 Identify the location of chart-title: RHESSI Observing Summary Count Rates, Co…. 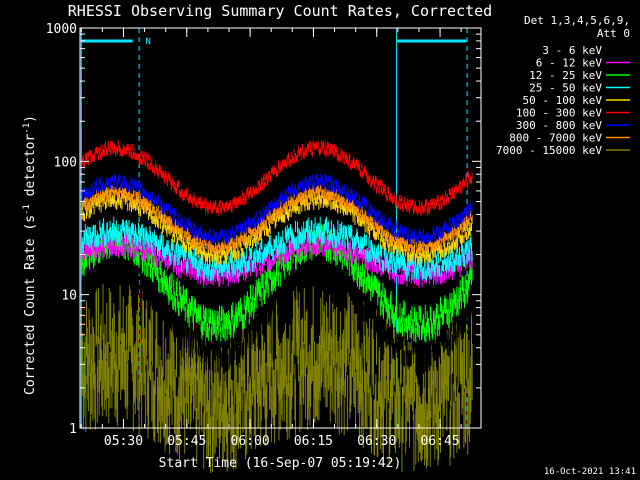
(280, 11).